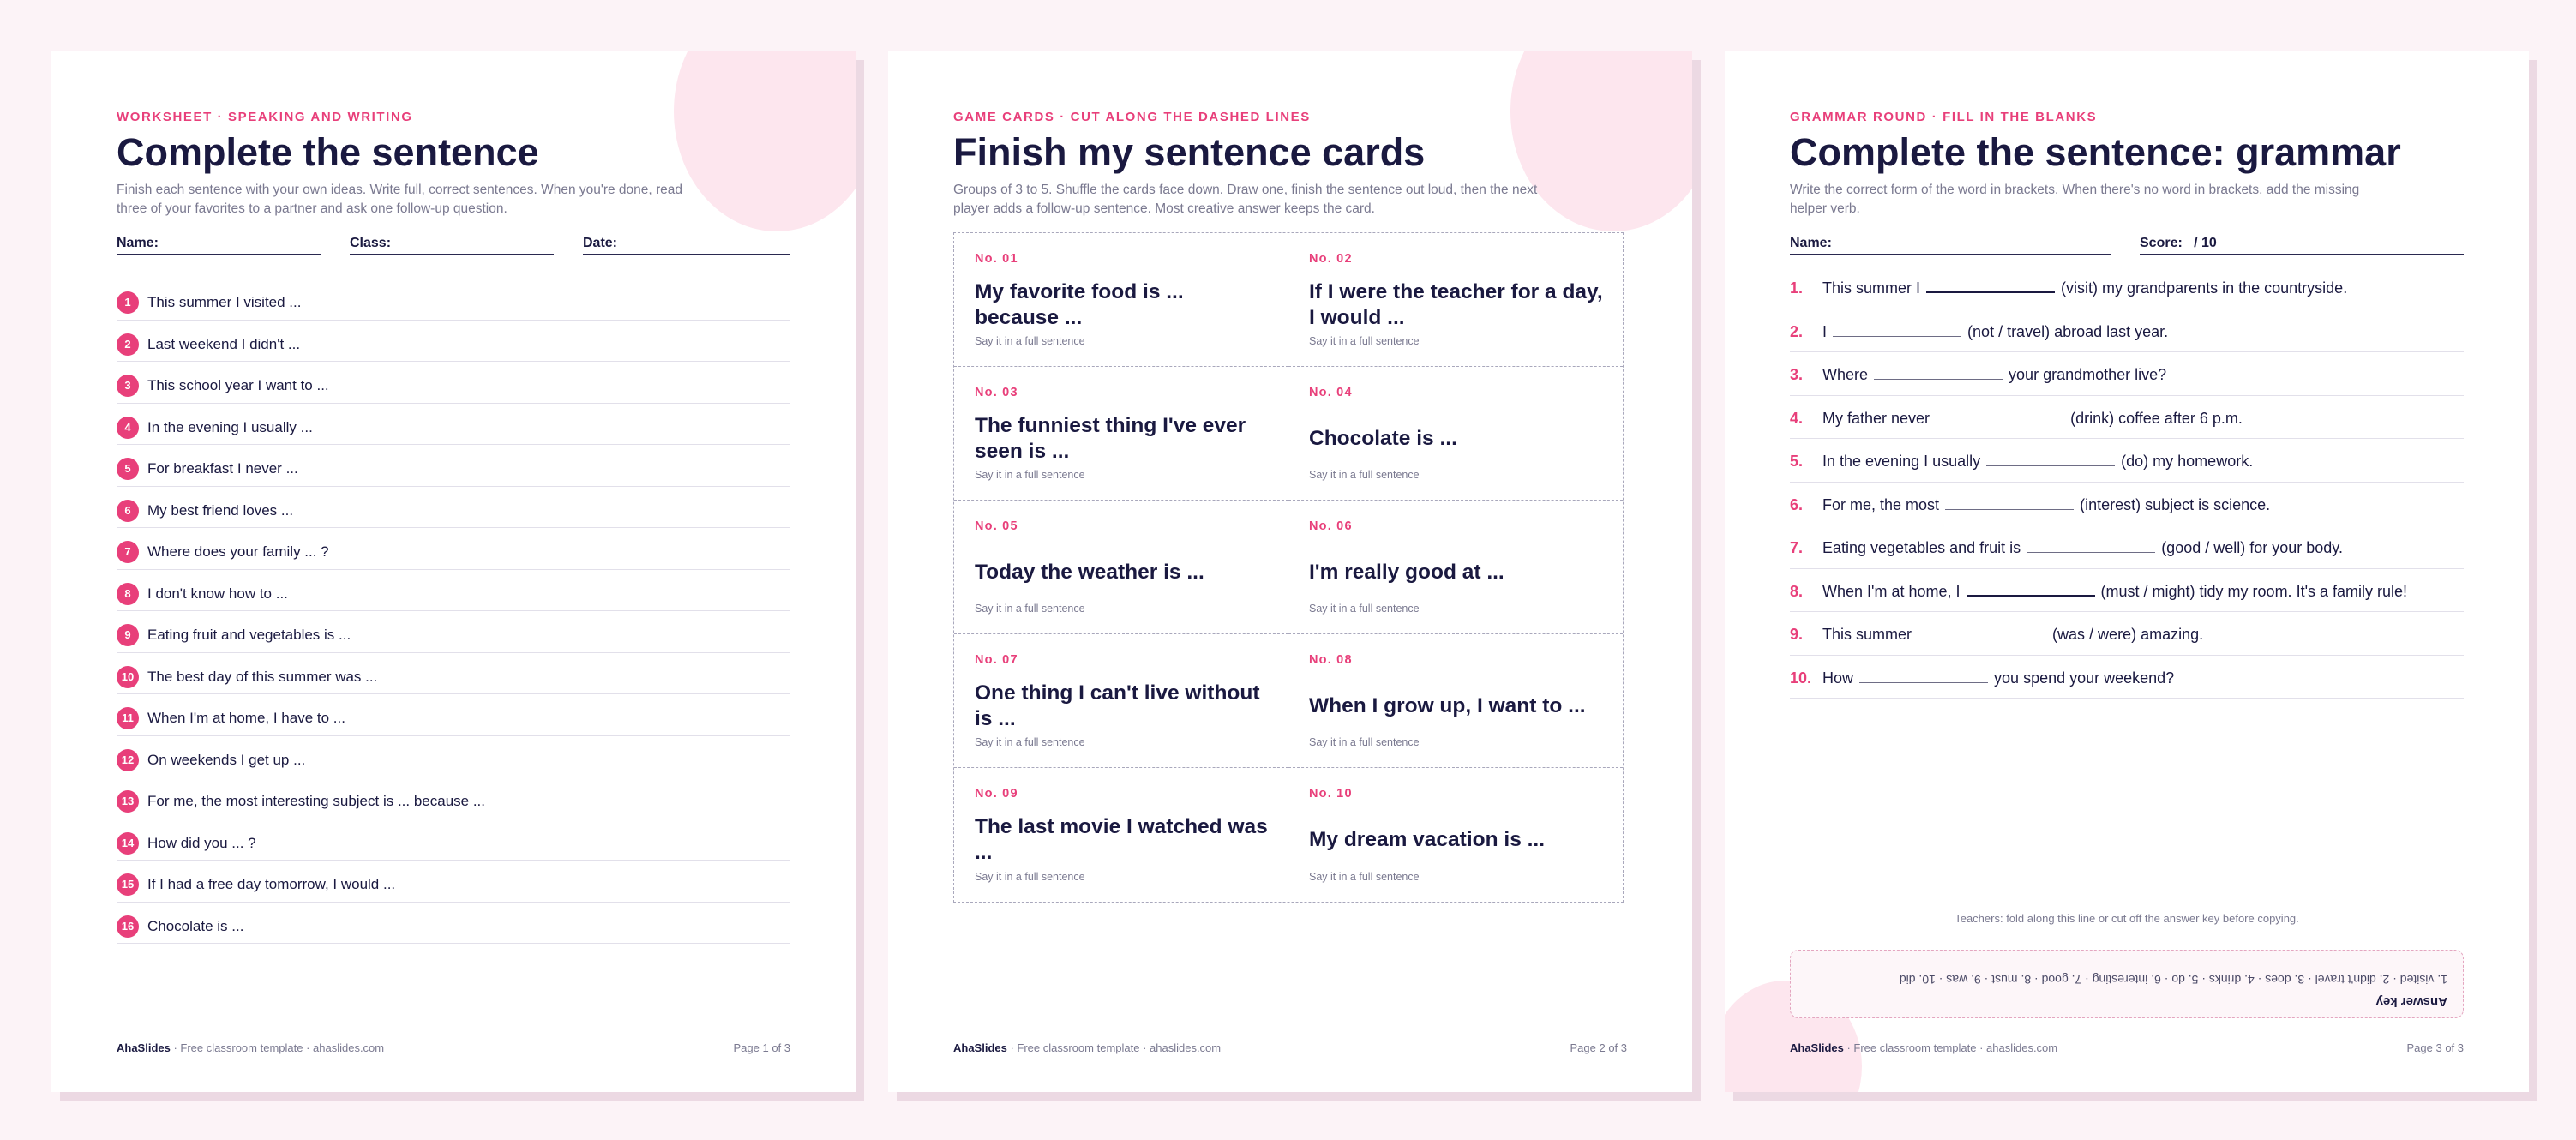 The image size is (2576, 1140). Describe the element at coordinates (1825, 331) in the screenshot. I see `sentence-start: I` at that location.